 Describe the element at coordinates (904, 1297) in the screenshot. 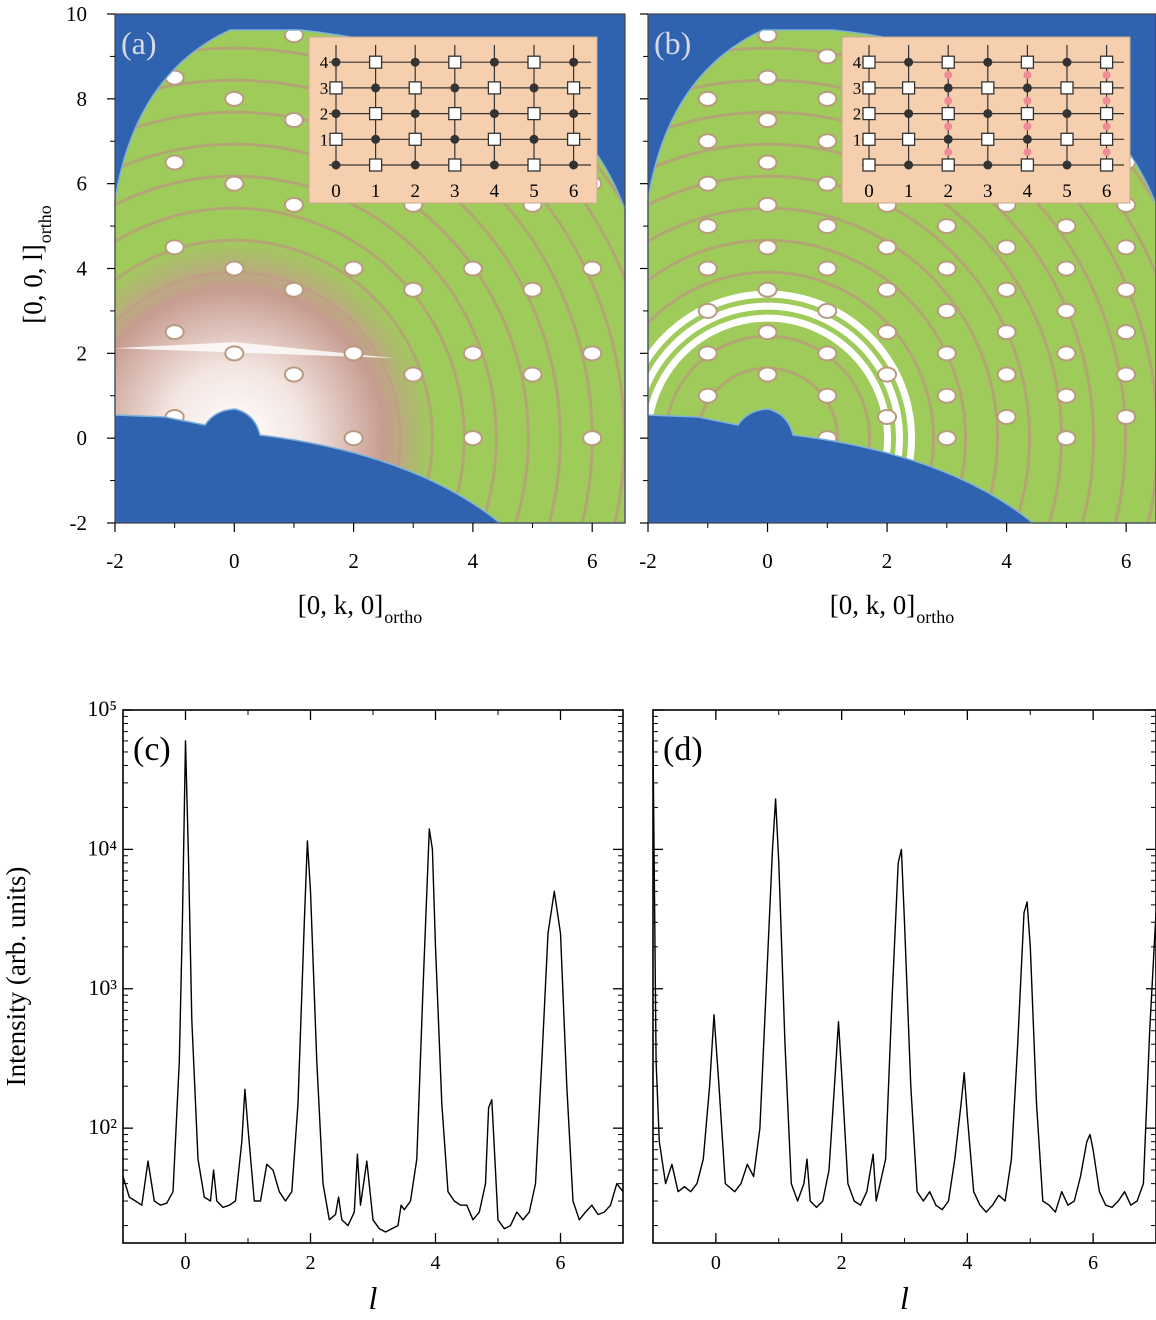

I see `x-axis-label: l` at that location.